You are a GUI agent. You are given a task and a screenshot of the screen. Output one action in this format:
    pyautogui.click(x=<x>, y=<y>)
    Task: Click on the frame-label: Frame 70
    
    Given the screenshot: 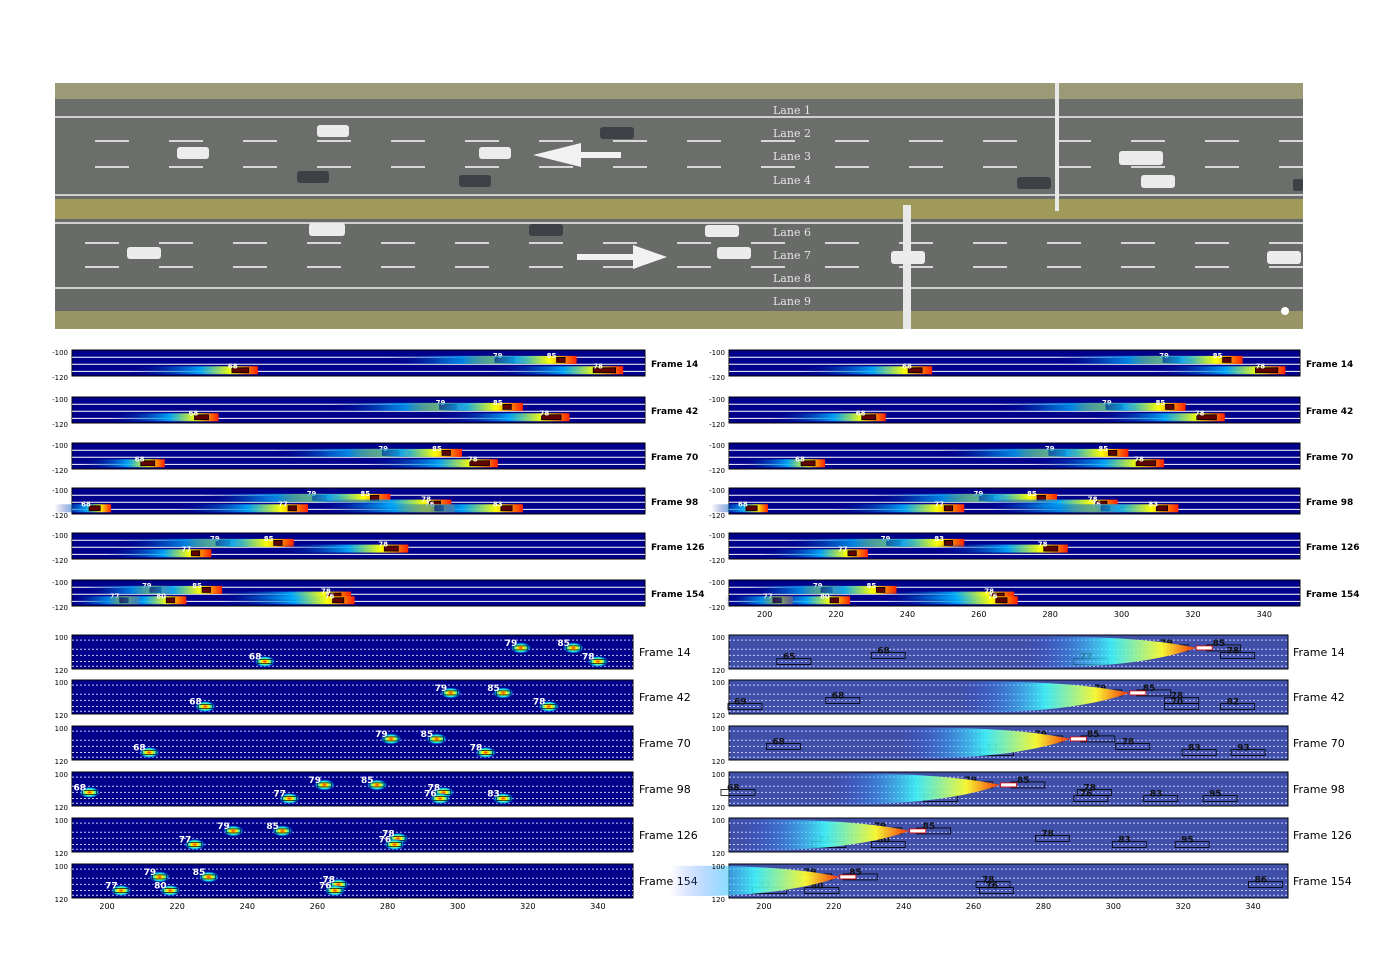 What is the action you would take?
    pyautogui.click(x=674, y=458)
    